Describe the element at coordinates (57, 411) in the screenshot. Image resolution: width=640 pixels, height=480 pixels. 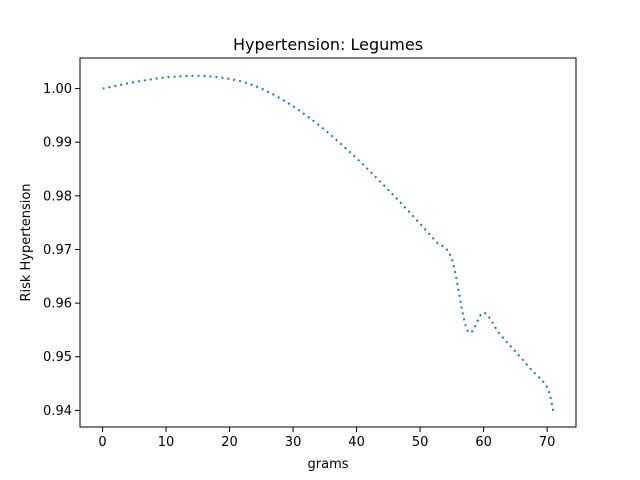
I see `y-tick-label: 0.94` at that location.